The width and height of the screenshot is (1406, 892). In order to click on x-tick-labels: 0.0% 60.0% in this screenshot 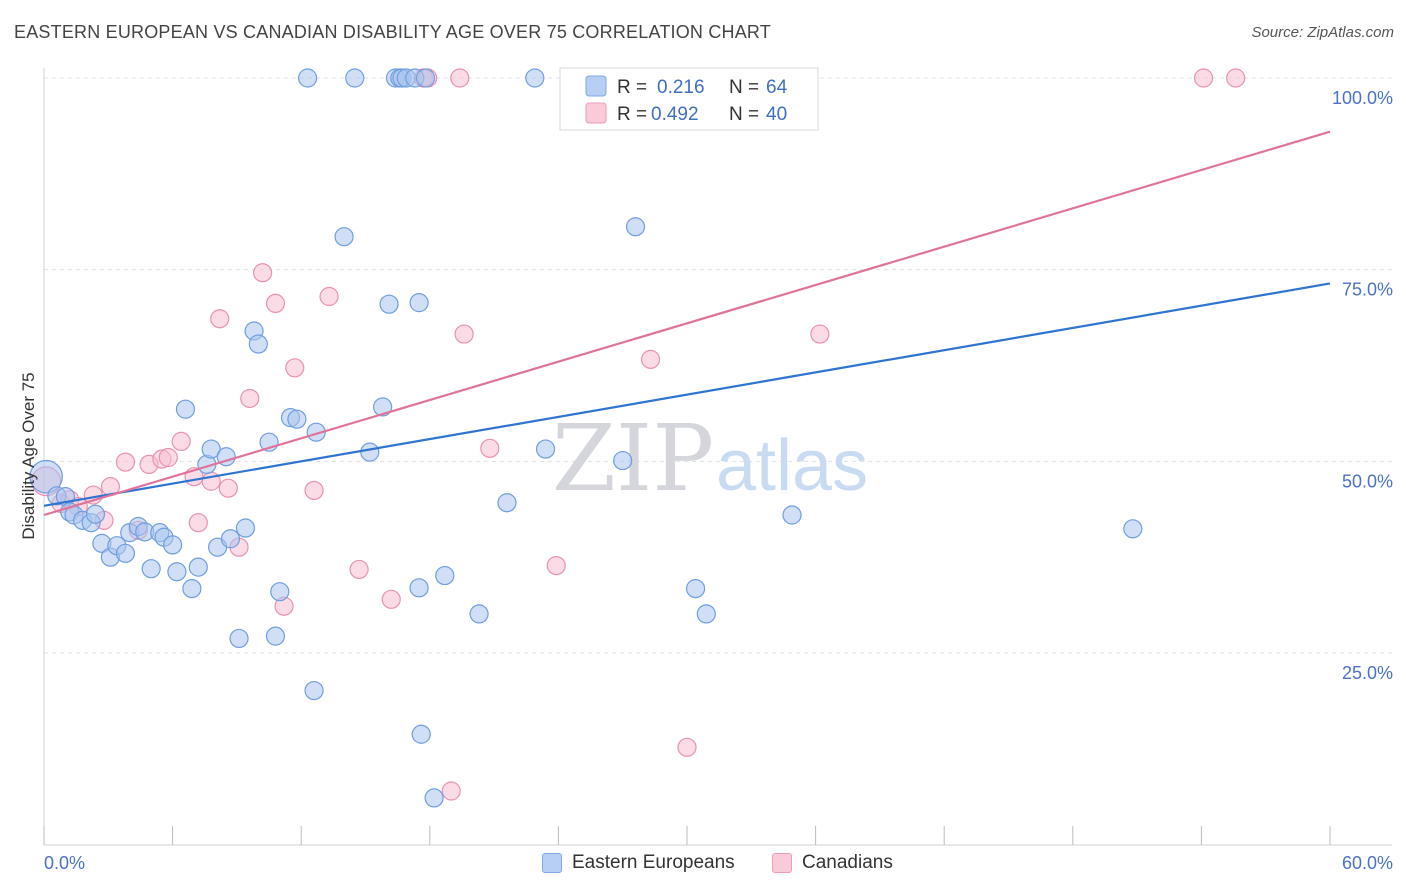, I will do `click(718, 863)`.